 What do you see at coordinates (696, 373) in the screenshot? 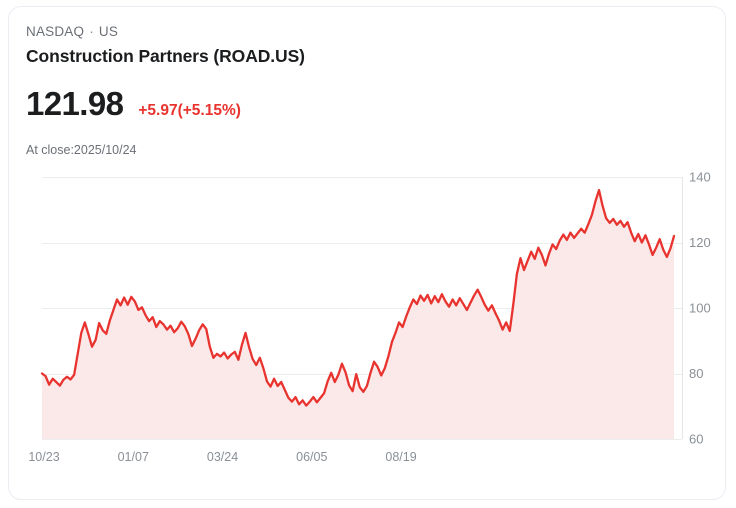
I see `y-tick-label: 80` at bounding box center [696, 373].